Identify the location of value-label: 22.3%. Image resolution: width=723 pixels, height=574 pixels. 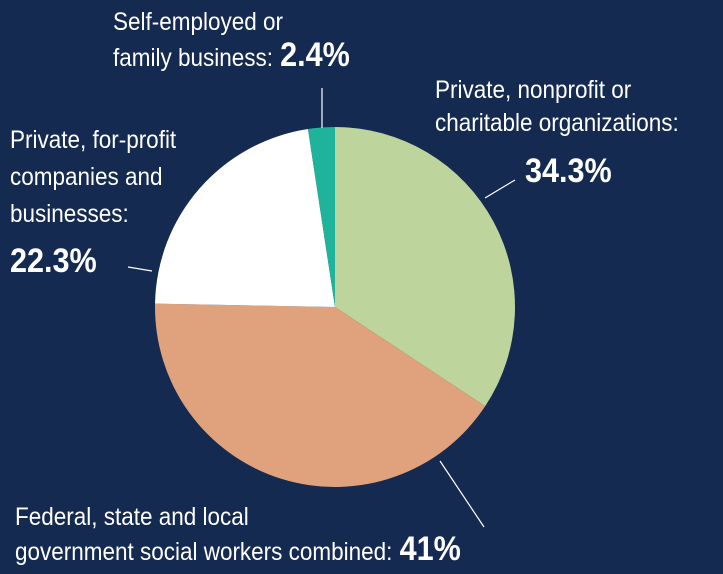
(53, 261).